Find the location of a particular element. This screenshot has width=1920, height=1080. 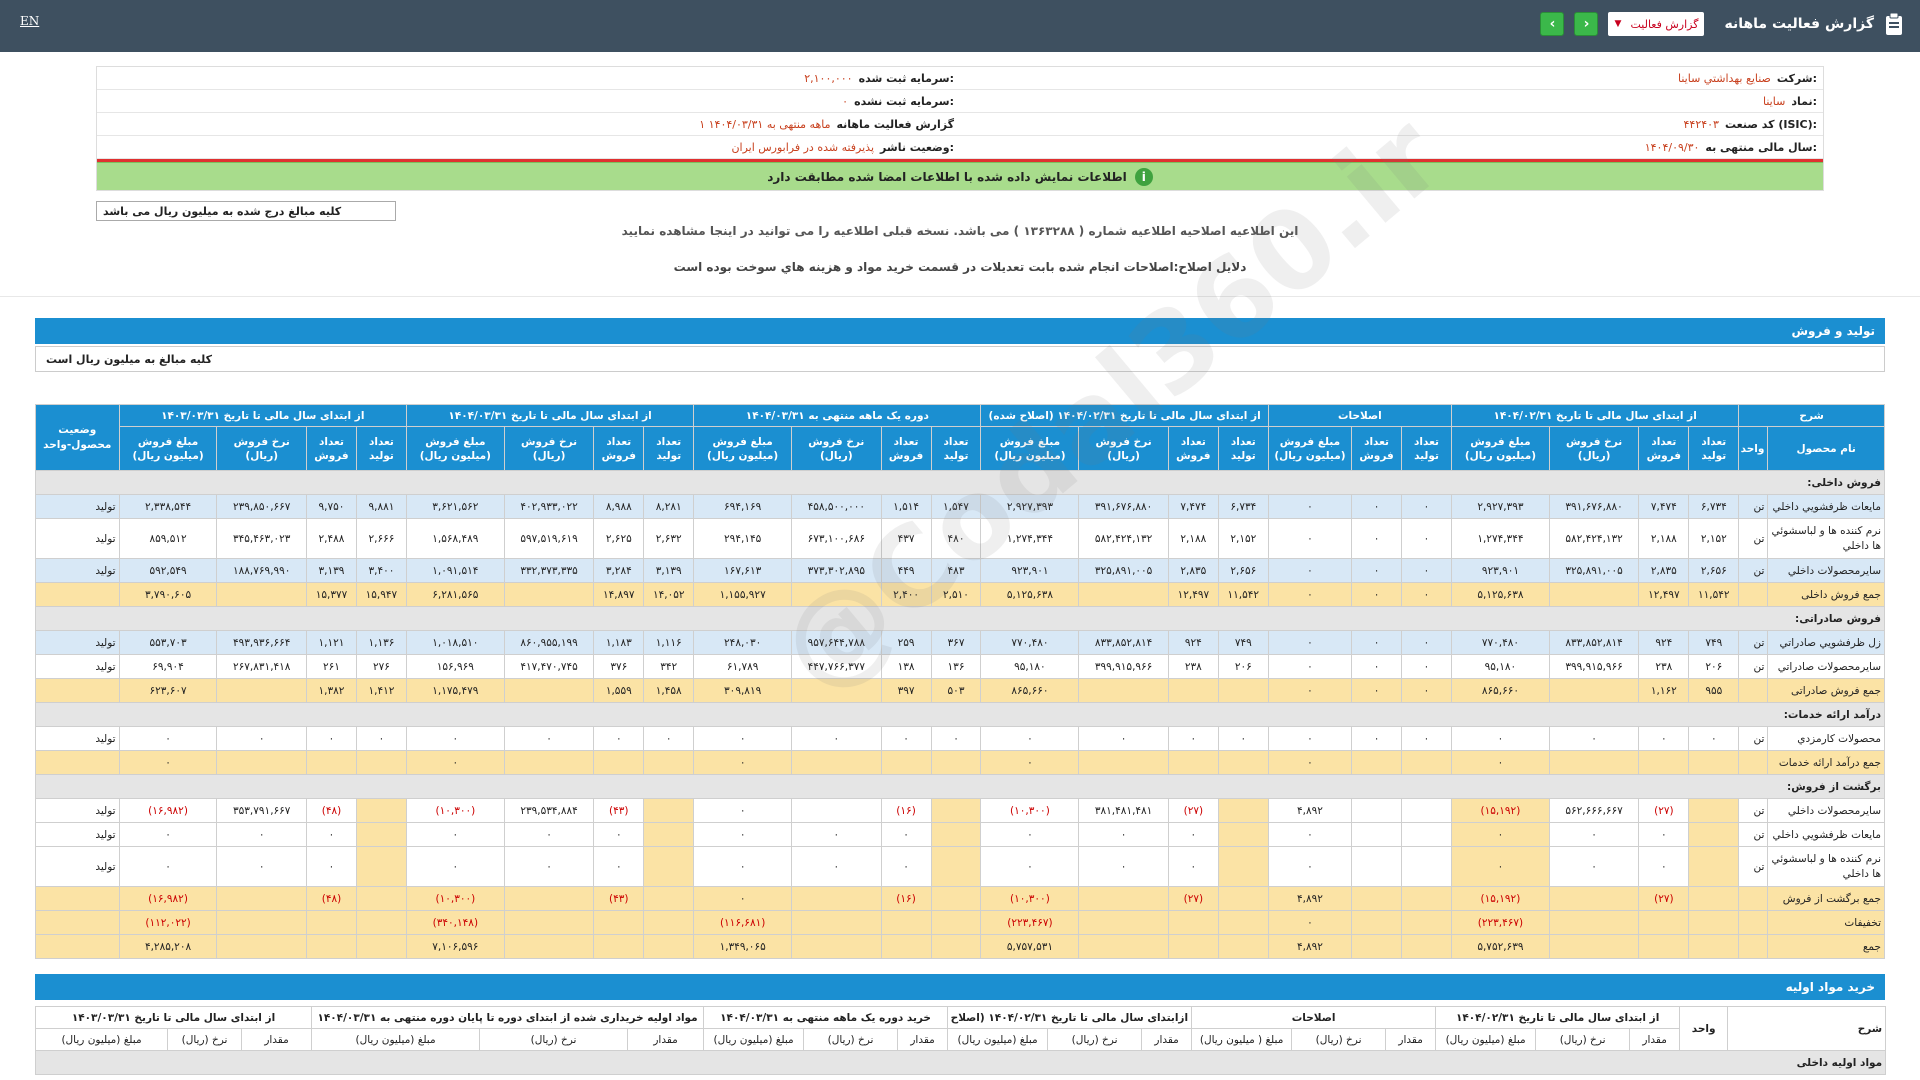

table-cell: (۲۷) is located at coordinates (1193, 810).